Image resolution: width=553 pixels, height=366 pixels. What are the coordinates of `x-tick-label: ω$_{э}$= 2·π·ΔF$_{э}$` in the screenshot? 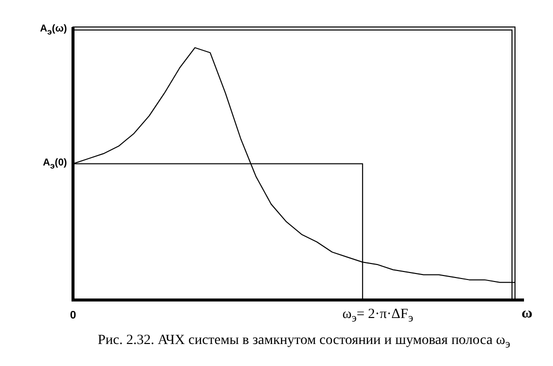 It's located at (378, 315).